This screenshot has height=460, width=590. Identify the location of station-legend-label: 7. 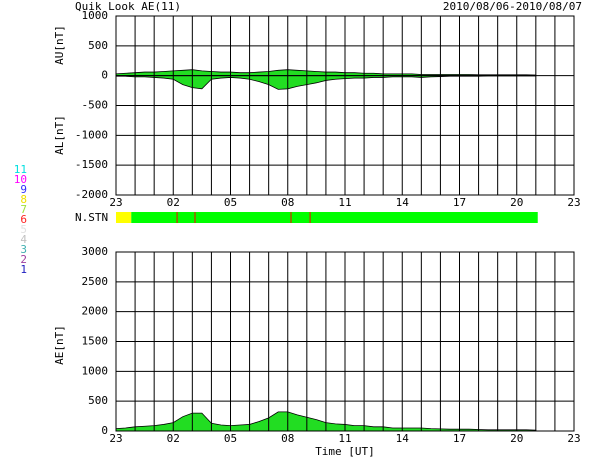
(23, 209).